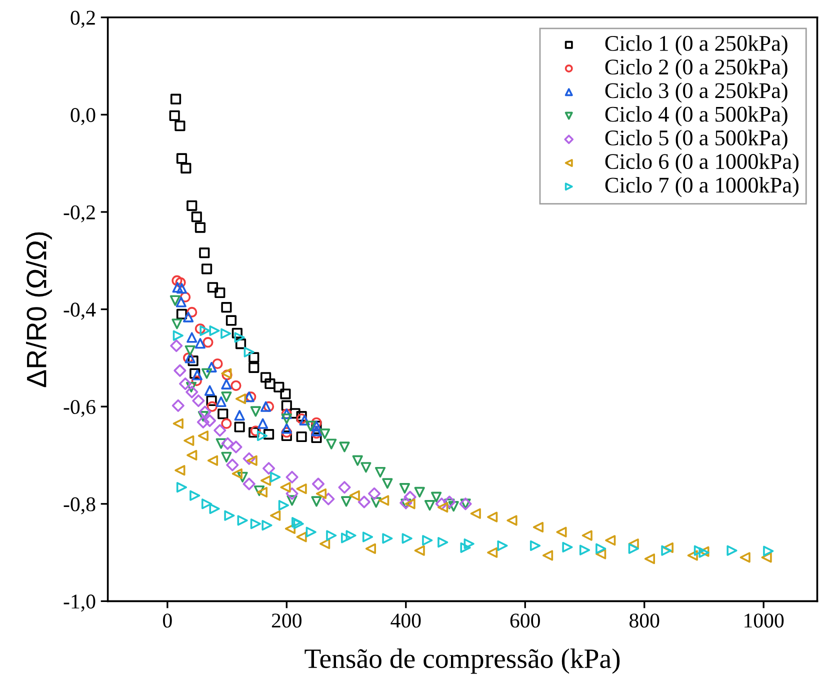 The height and width of the screenshot is (695, 823). I want to click on legend-label: Ciclo 7 (0 a 1000kPa), so click(701, 187).